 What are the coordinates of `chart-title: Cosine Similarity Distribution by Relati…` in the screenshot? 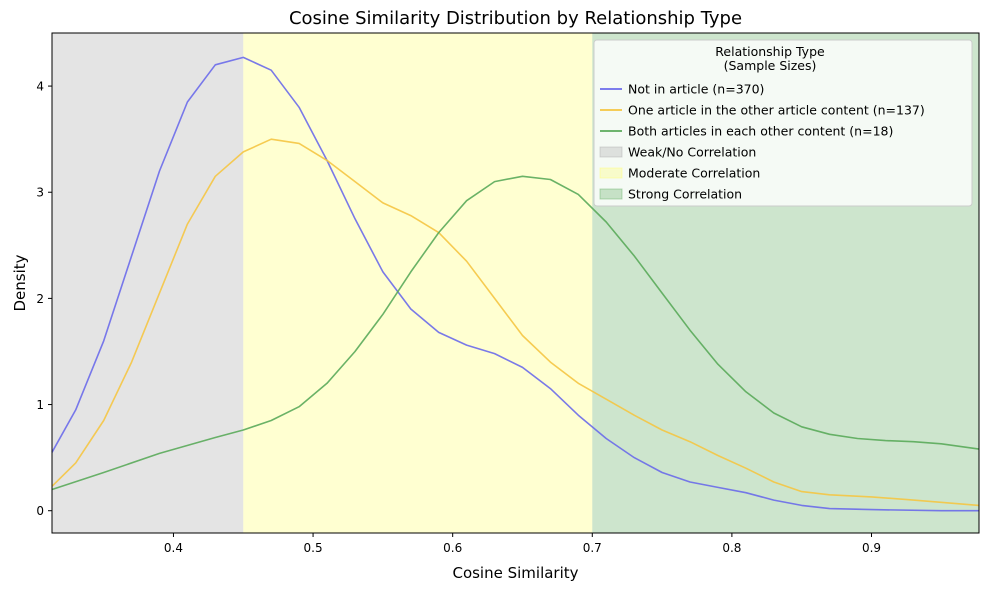 It's located at (515, 18).